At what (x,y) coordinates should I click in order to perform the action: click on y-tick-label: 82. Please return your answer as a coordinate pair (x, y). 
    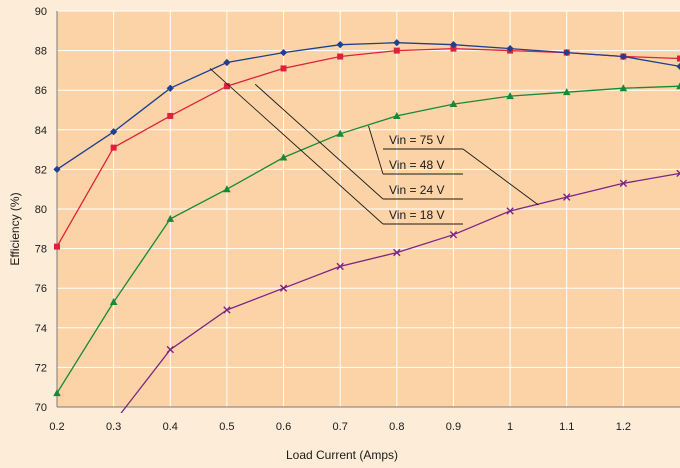
    Looking at the image, I should click on (41, 170).